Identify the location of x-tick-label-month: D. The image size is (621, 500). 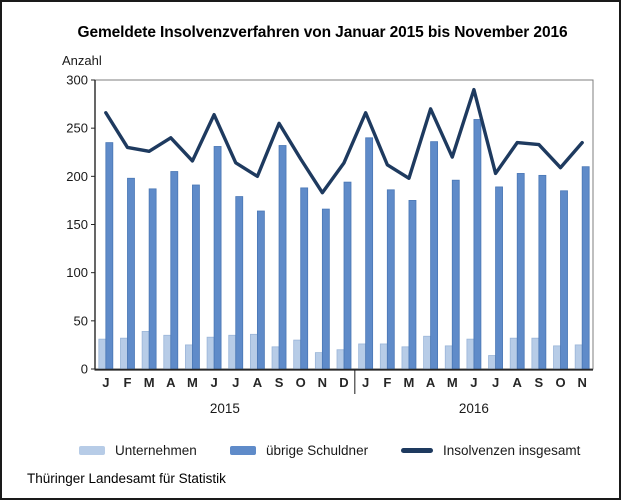
(343, 382).